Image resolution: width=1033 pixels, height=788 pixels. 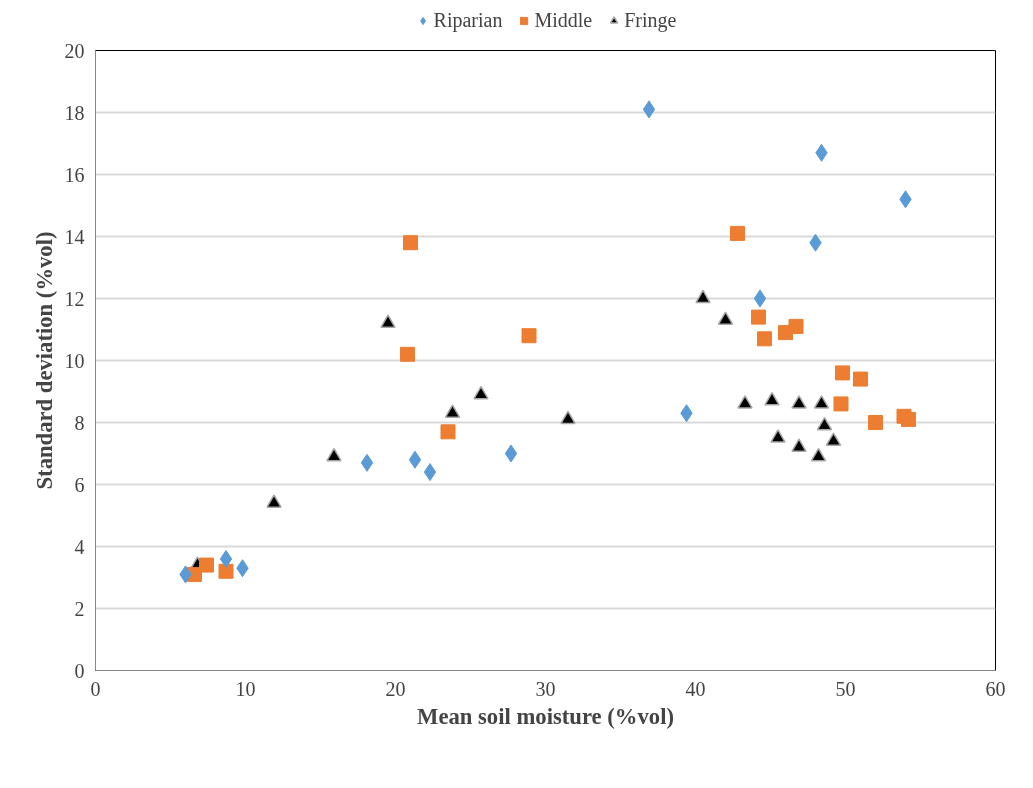 What do you see at coordinates (44, 360) in the screenshot?
I see `y-axis-title: Standard deviation (%vol)` at bounding box center [44, 360].